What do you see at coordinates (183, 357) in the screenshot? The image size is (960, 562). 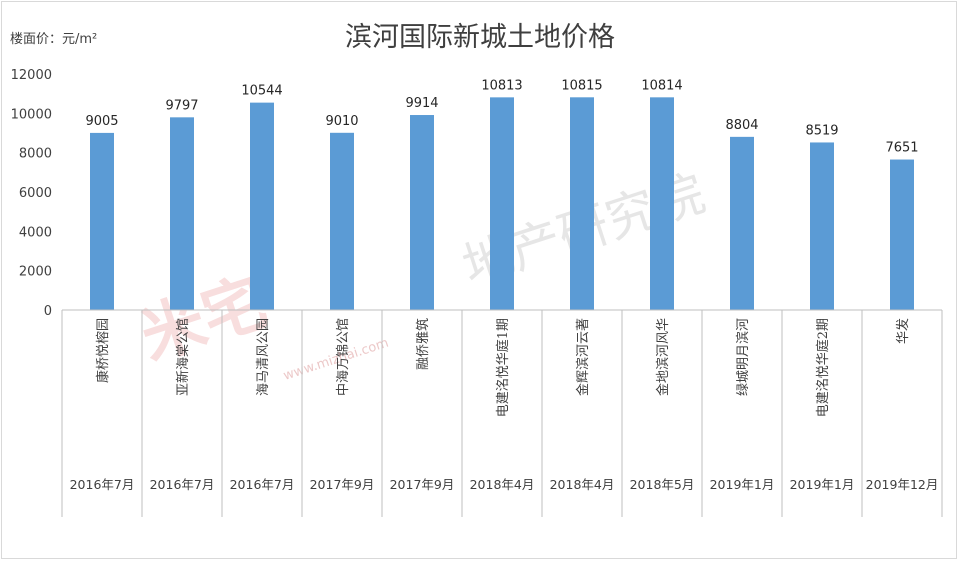 I see `category-label: 亚新海棠公馆` at bounding box center [183, 357].